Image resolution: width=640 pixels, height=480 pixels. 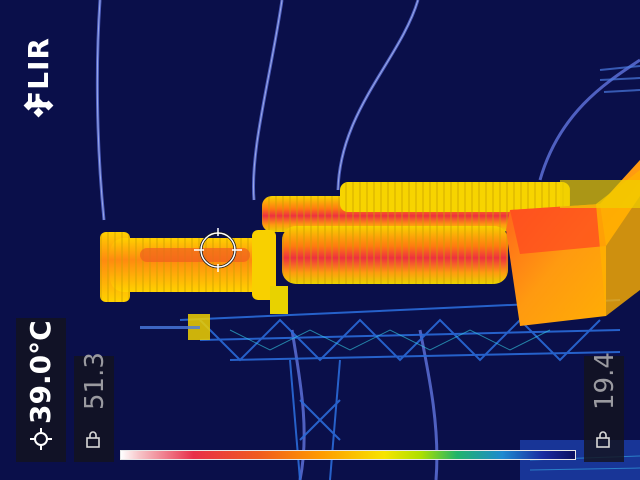 What do you see at coordinates (605, 381) in the screenshot?
I see `scale-min-value: 19.4` at bounding box center [605, 381].